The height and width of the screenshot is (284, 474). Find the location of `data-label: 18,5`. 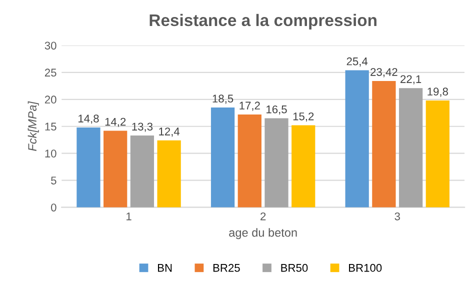

data-label: 18,5 is located at coordinates (223, 99).